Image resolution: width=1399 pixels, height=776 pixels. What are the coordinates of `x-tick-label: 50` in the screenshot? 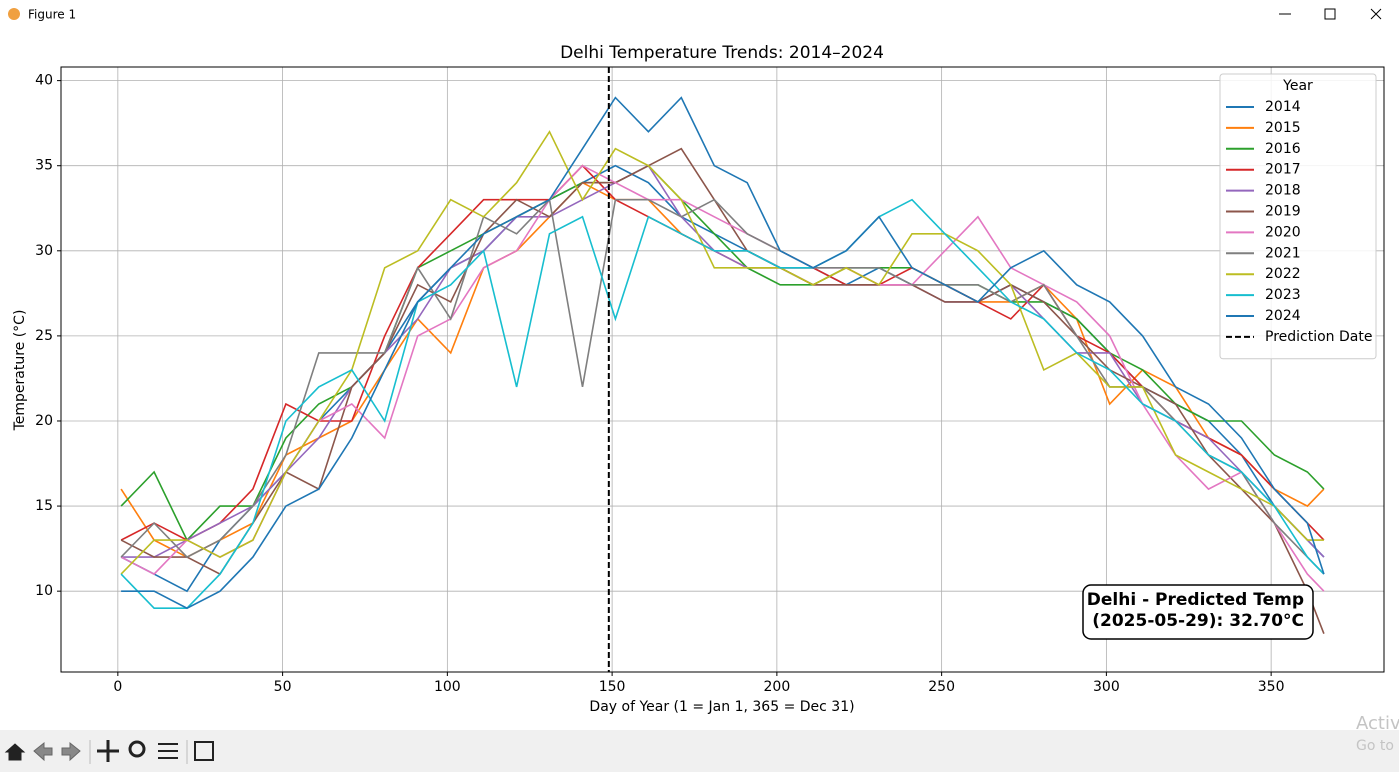 It's located at (283, 687).